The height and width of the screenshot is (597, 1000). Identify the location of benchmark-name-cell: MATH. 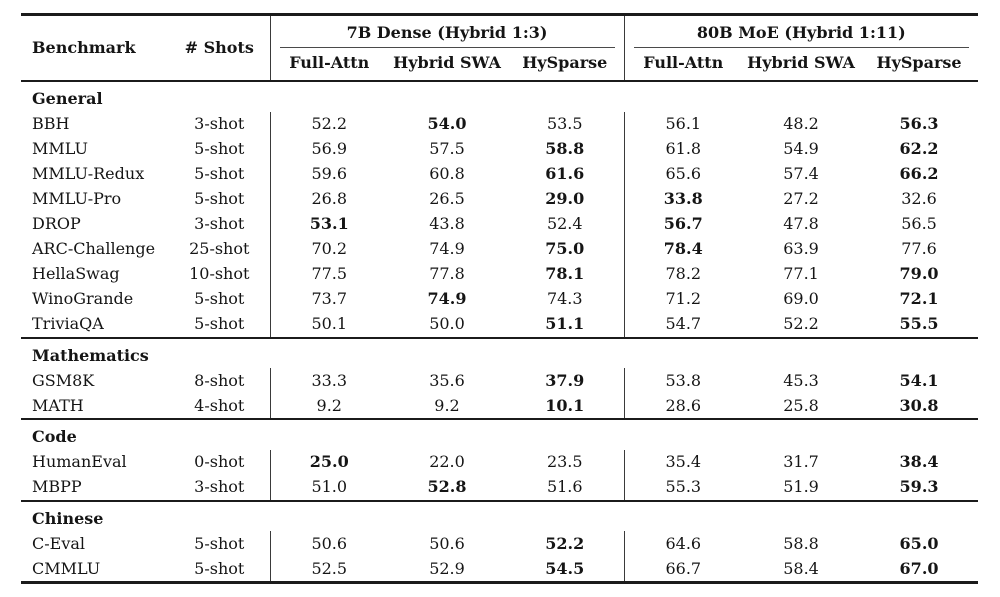
(58, 405).